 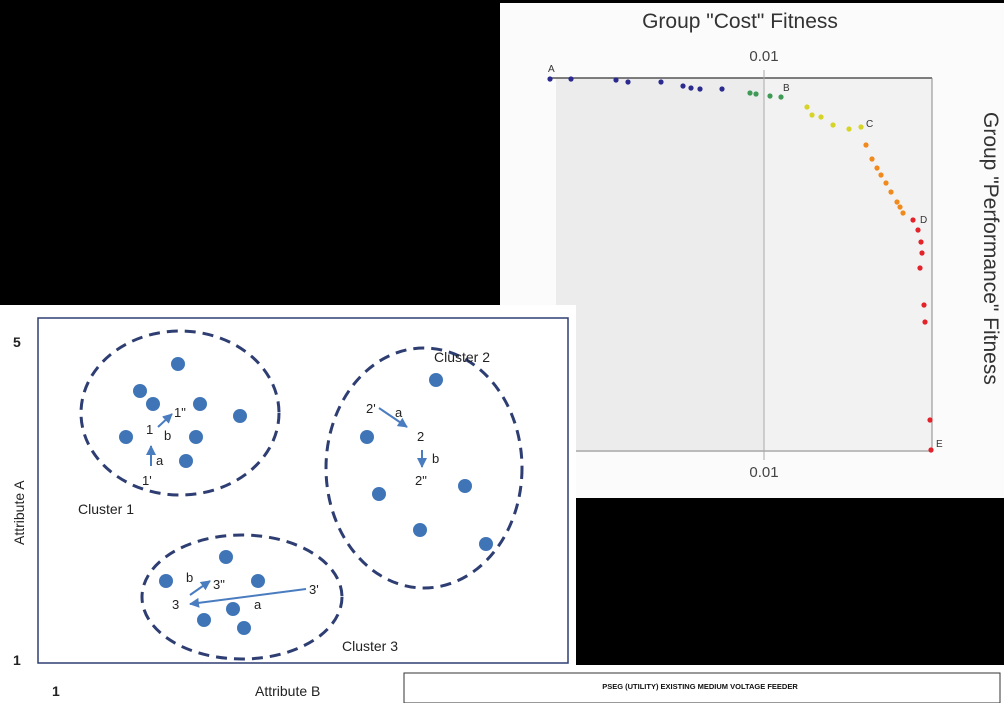 What do you see at coordinates (167, 435) in the screenshot?
I see `c1-label-b: b` at bounding box center [167, 435].